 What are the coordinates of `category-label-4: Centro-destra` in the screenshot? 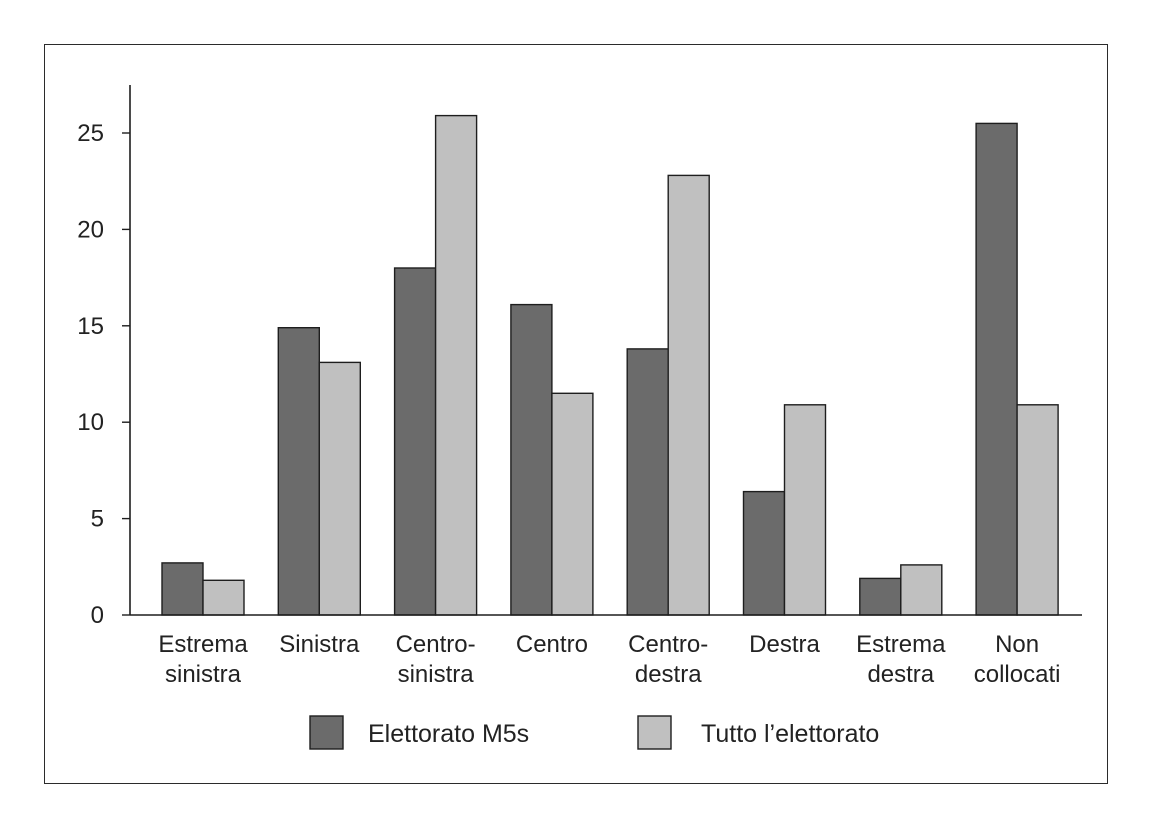 It's located at (668, 659).